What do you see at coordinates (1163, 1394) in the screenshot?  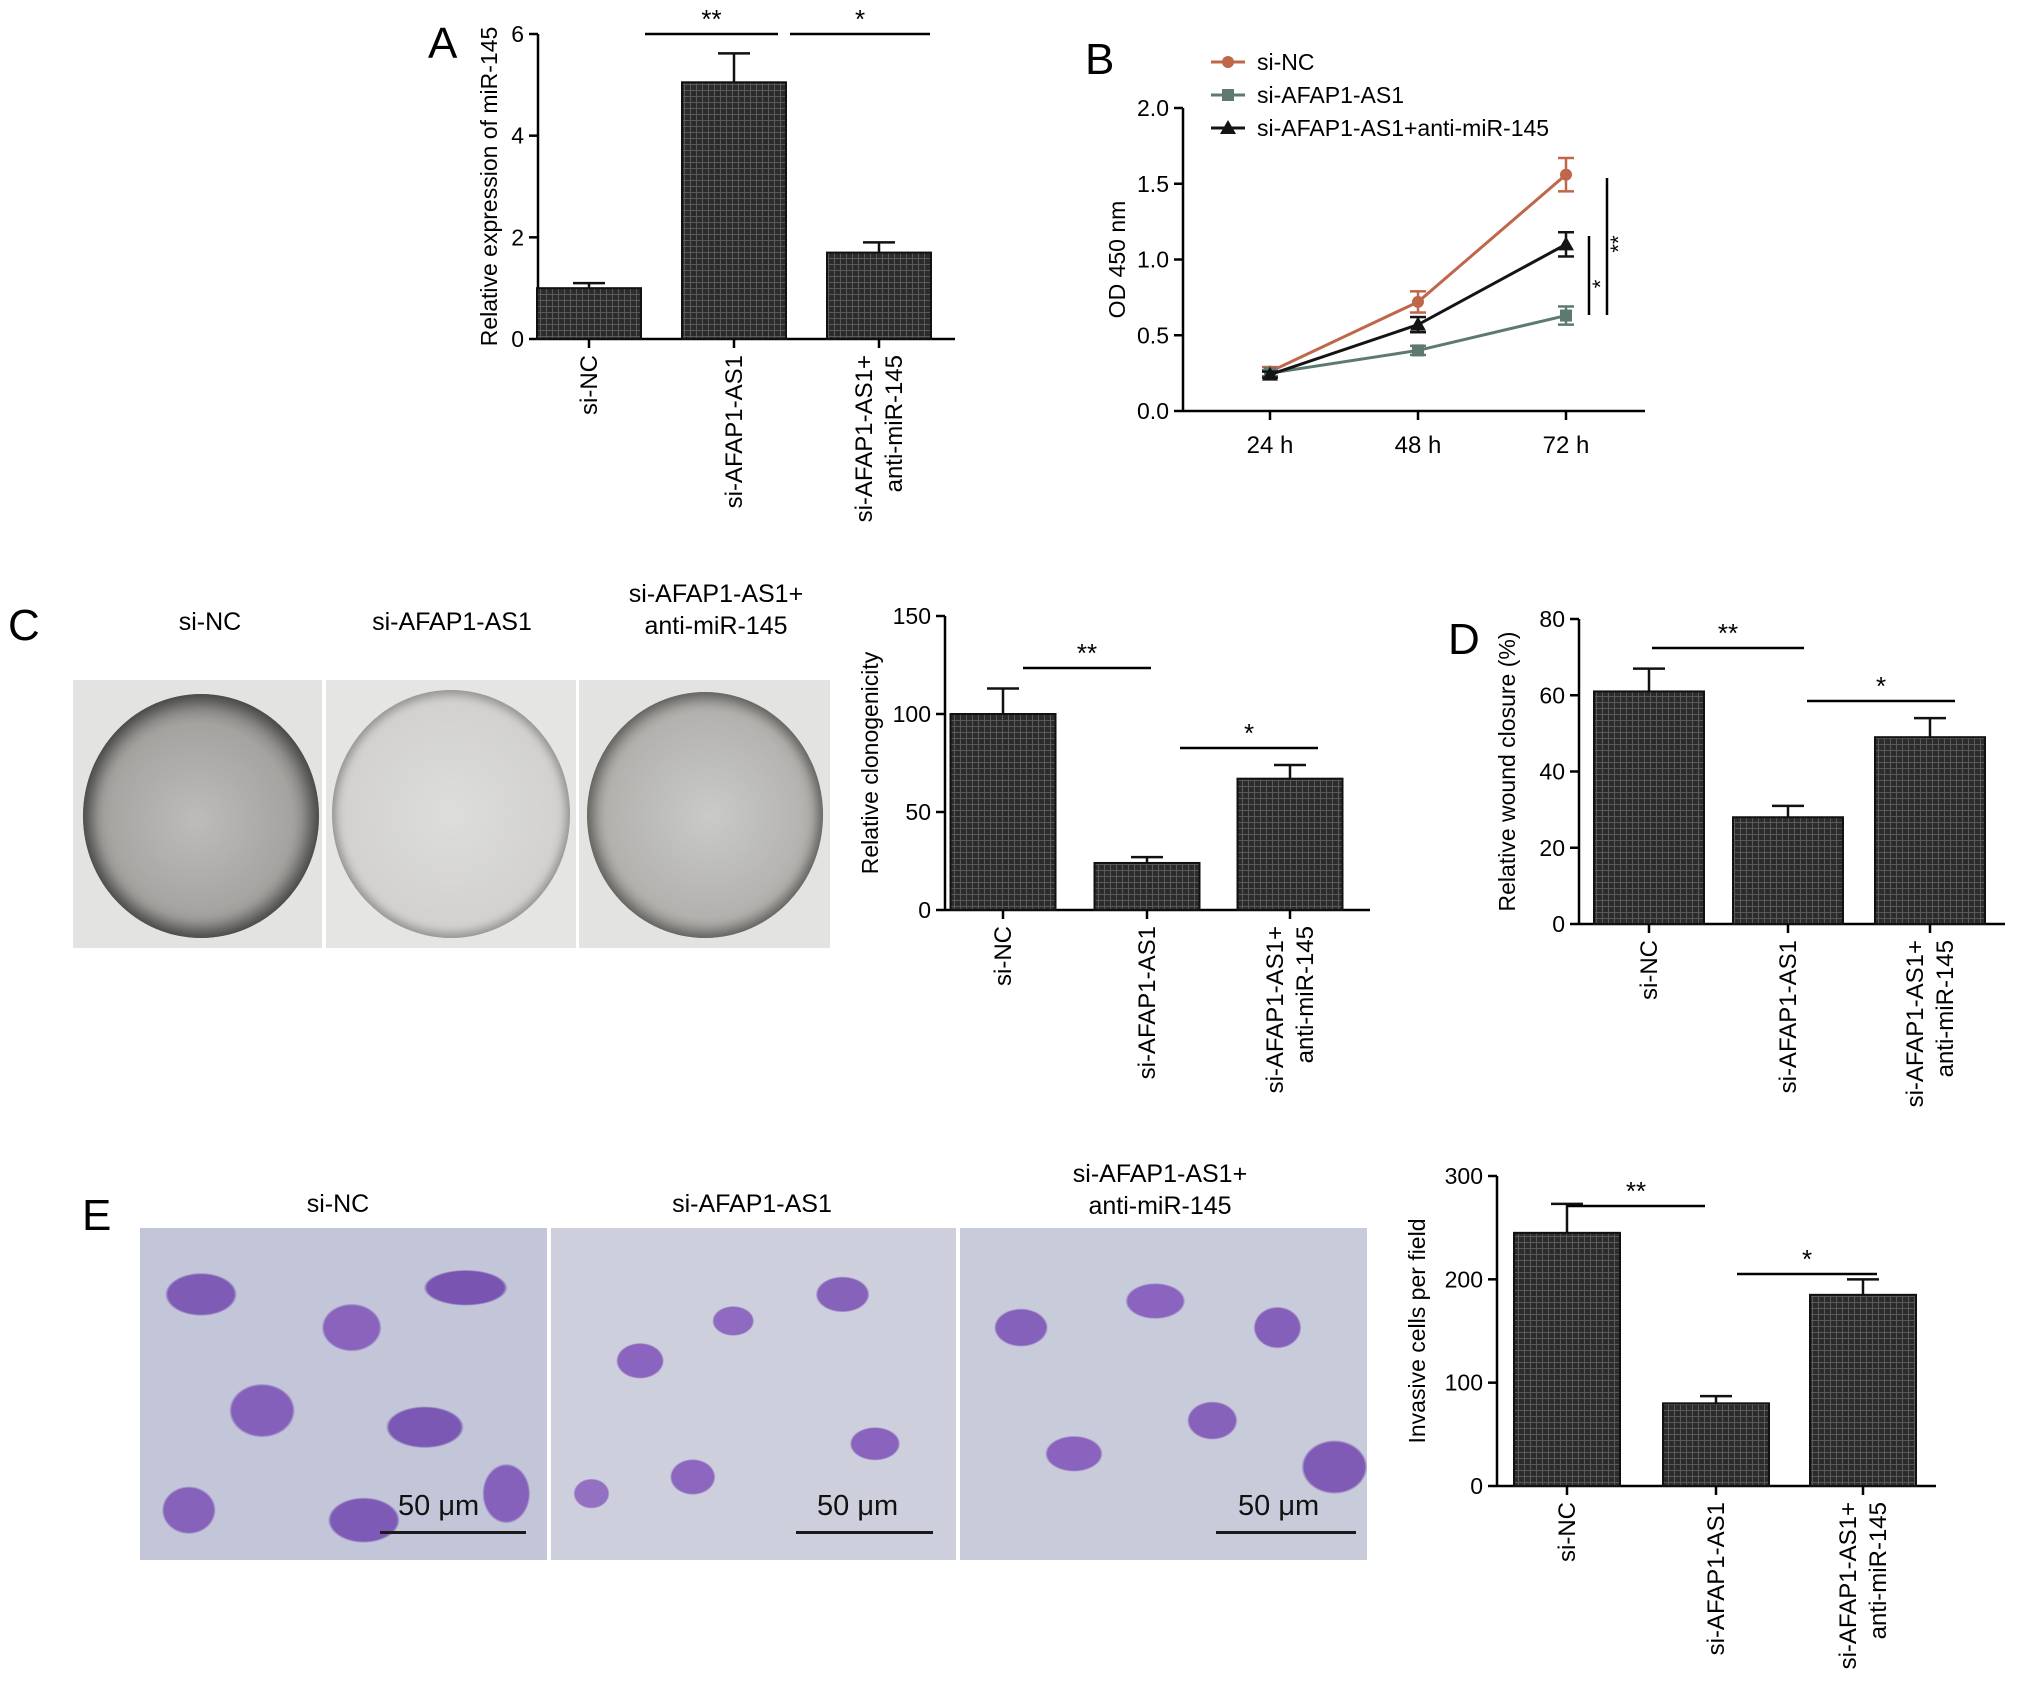 I see `invasion-photo-combo: 50 μm` at bounding box center [1163, 1394].